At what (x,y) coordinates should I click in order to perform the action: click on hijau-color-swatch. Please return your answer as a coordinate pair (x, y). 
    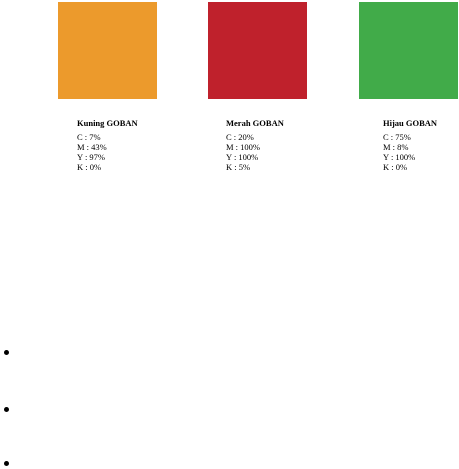
    Looking at the image, I should click on (408, 50).